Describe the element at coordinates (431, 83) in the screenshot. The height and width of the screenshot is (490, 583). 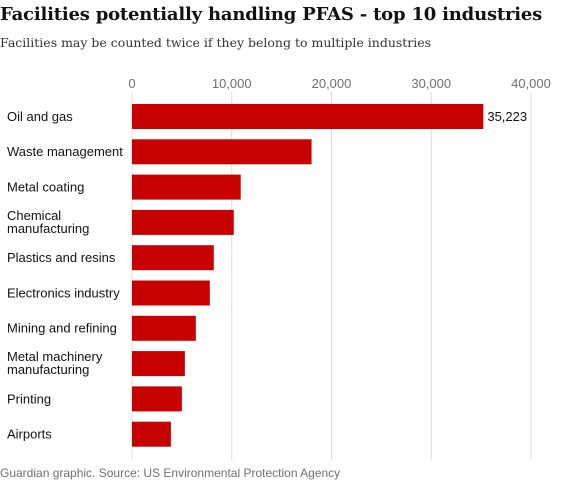
I see `x-tick-label: 30,000` at that location.